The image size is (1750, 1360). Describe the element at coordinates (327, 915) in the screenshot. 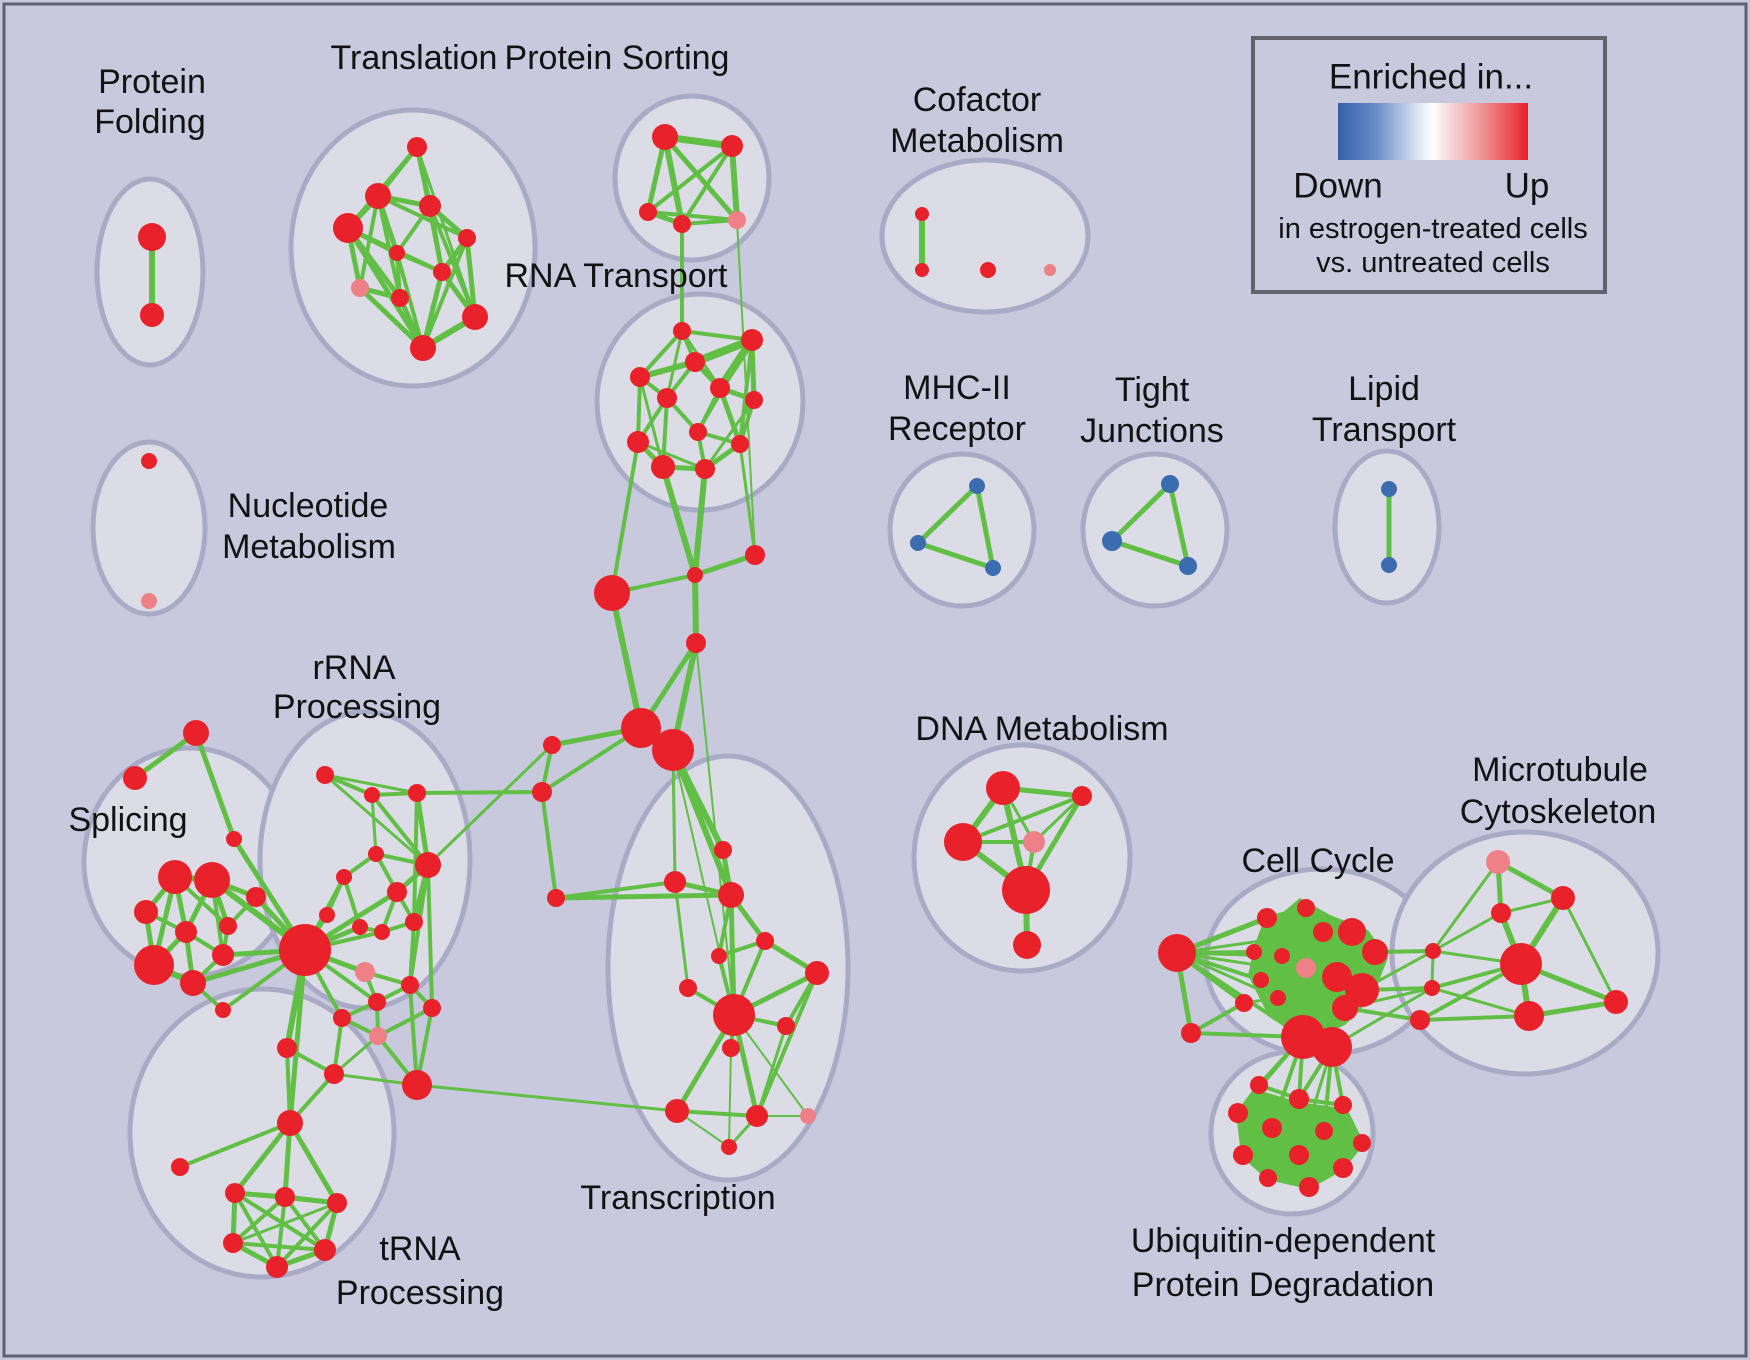

I see `node-rr11` at that location.